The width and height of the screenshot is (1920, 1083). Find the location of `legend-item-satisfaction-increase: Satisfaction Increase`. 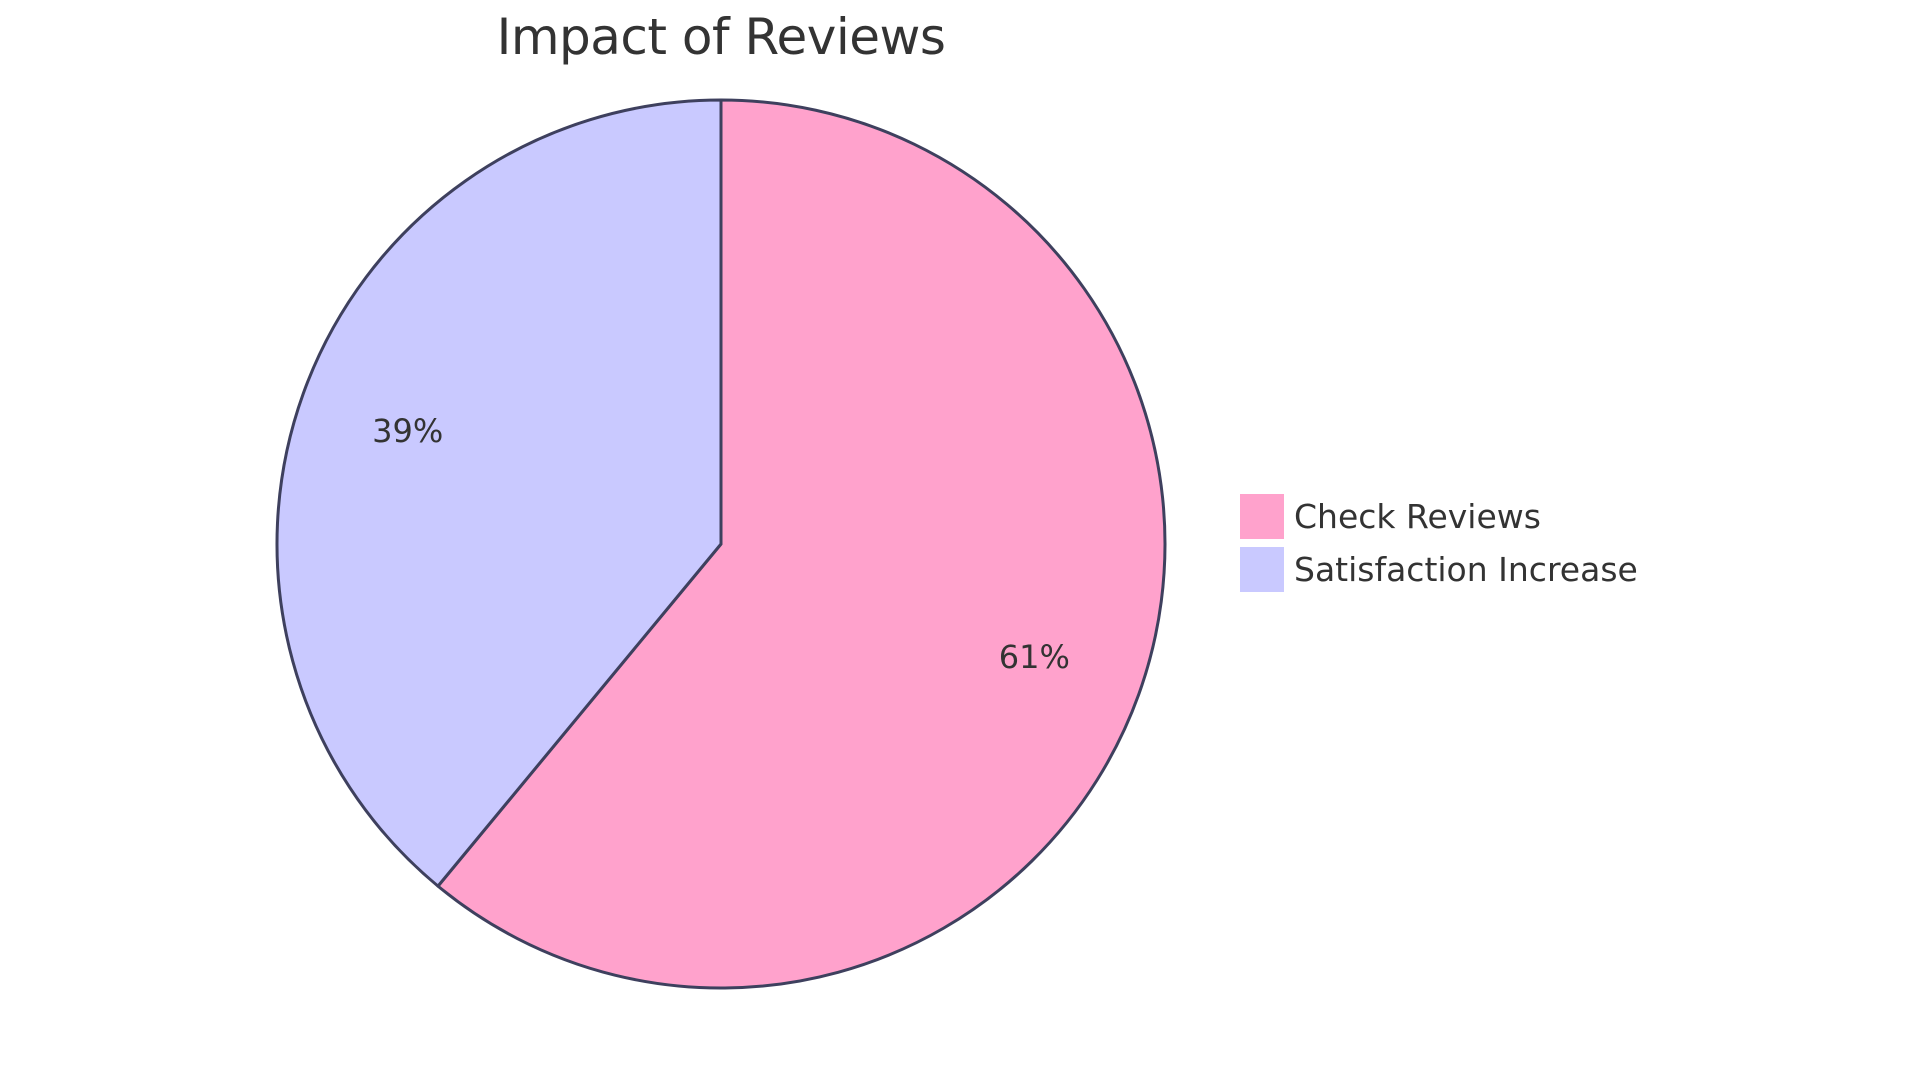

legend-item-satisfaction-increase: Satisfaction Increase is located at coordinates (1439, 569).